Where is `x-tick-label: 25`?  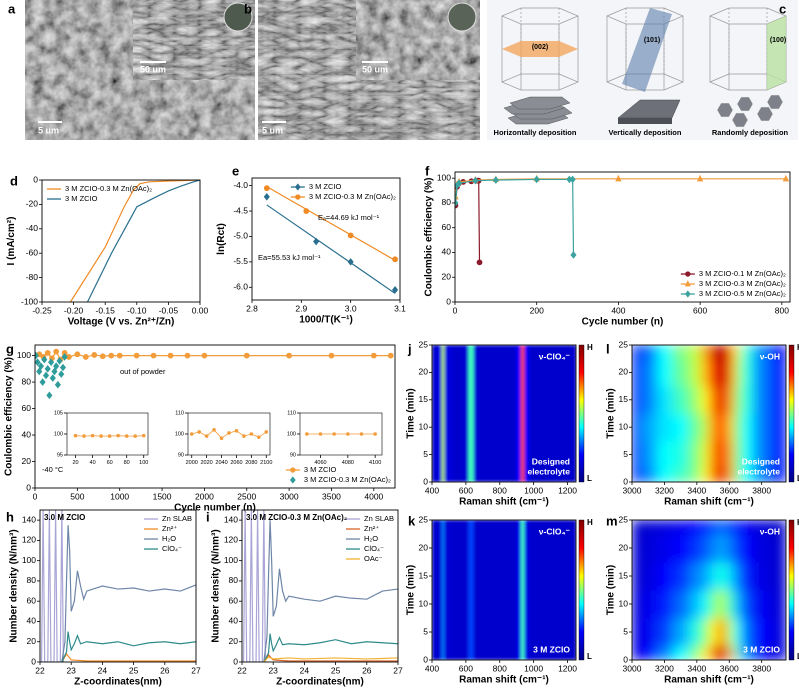 x-tick-label: 25 is located at coordinates (134, 671).